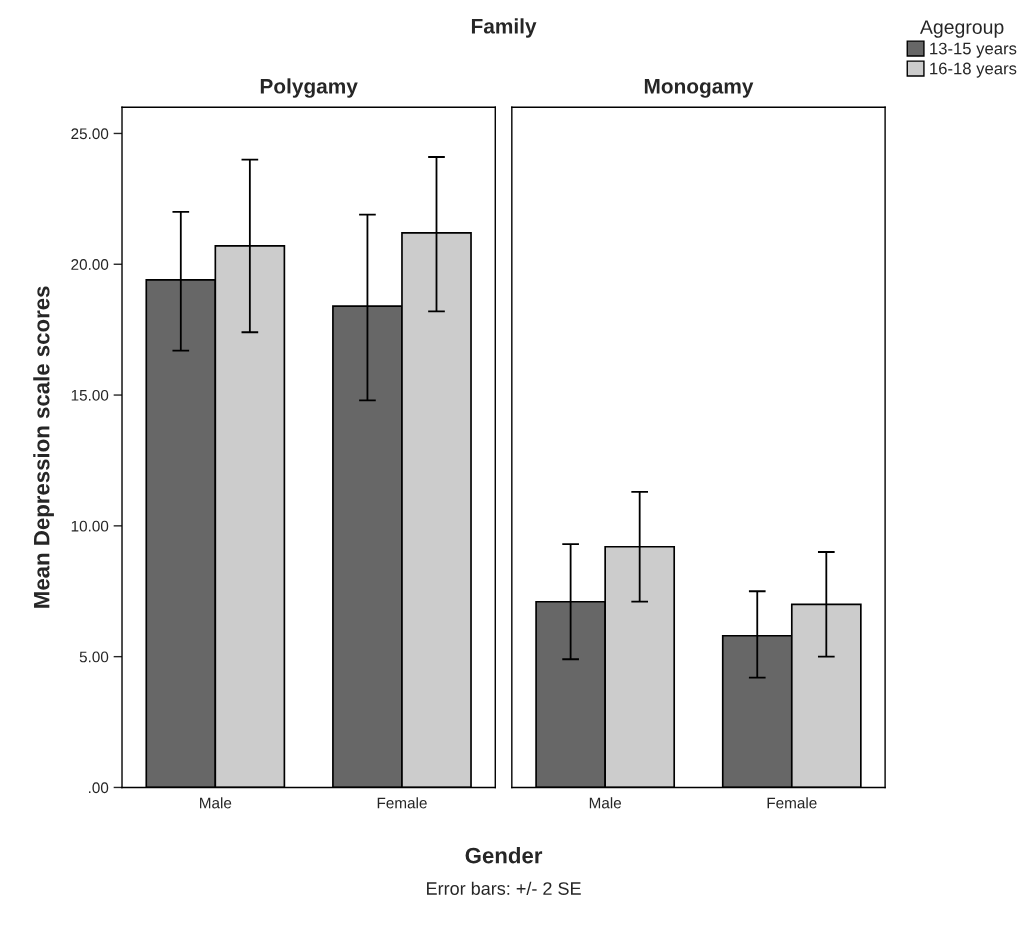  What do you see at coordinates (699, 88) in the screenshot?
I see `chart-title: Monogamy` at bounding box center [699, 88].